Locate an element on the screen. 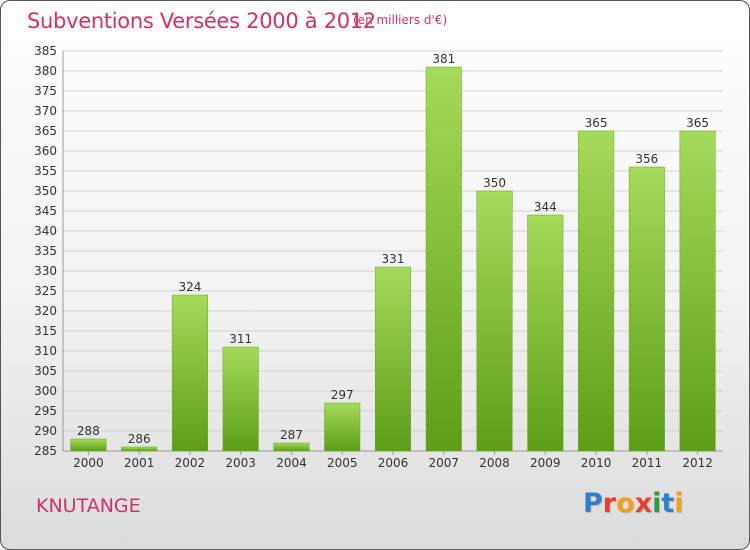 The image size is (750, 550). y-tick-label: 305 is located at coordinates (45, 371).